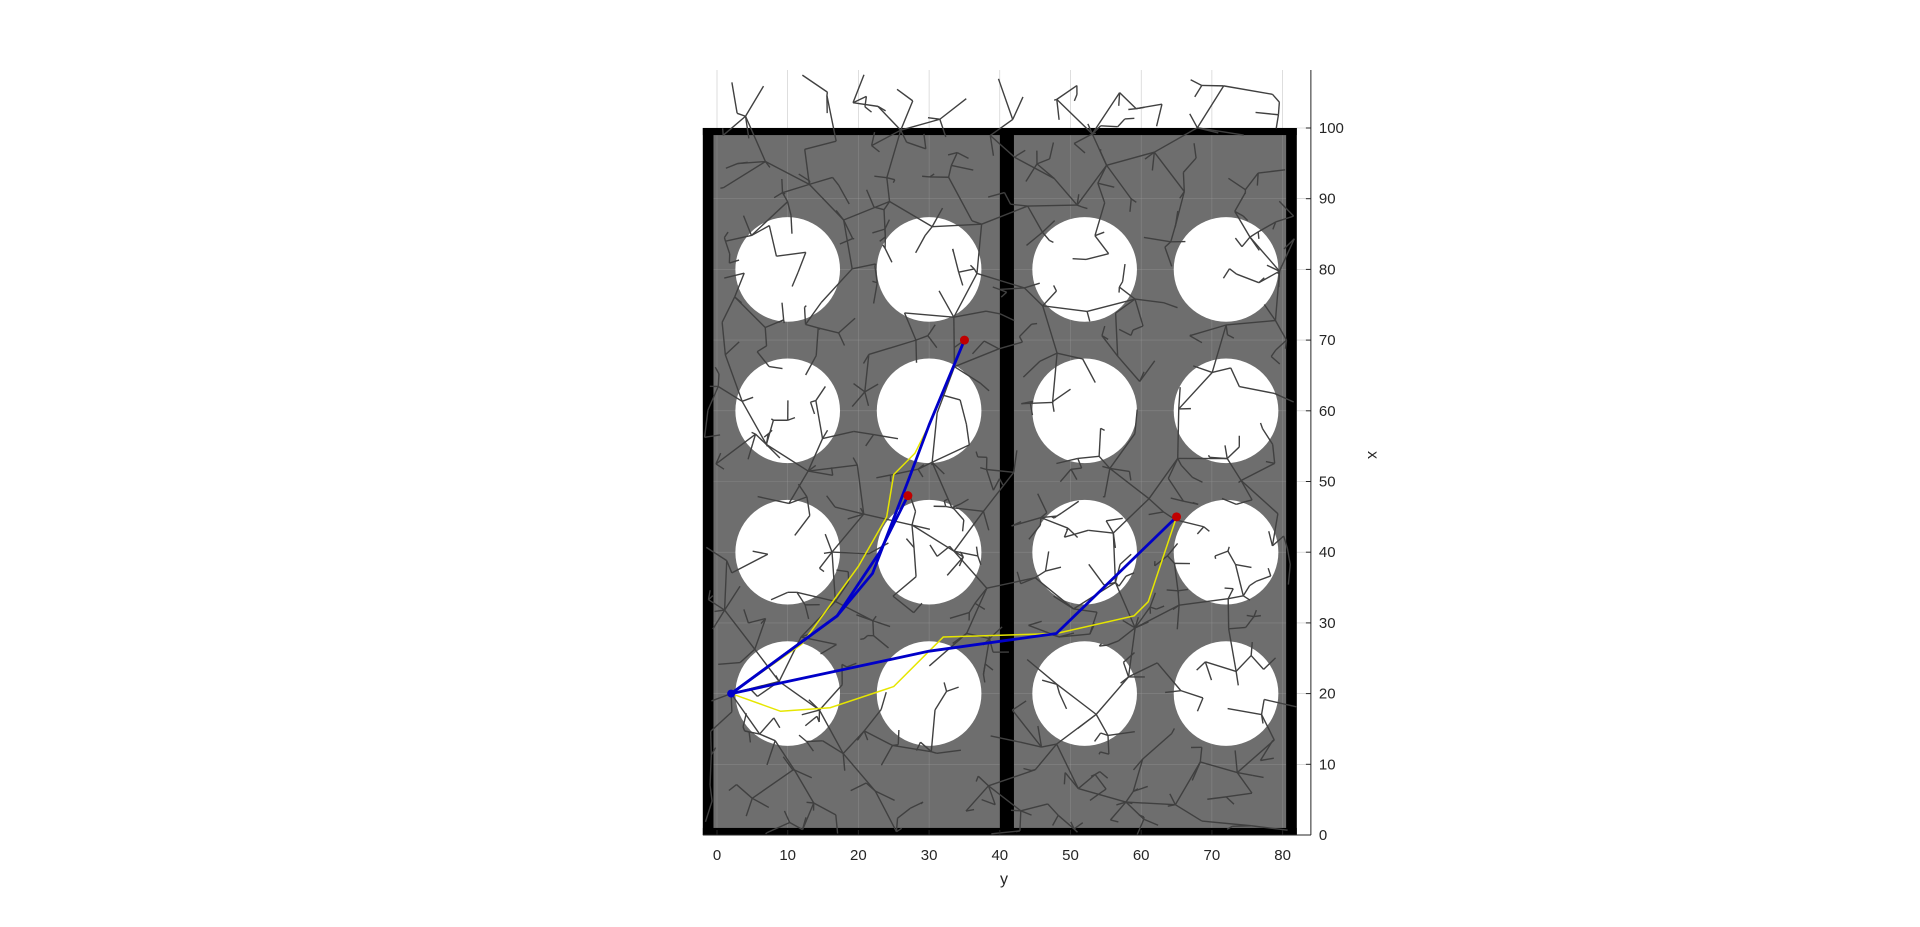 The width and height of the screenshot is (1920, 927). Describe the element at coordinates (787, 855) in the screenshot. I see `x-tick-label: 10` at that location.